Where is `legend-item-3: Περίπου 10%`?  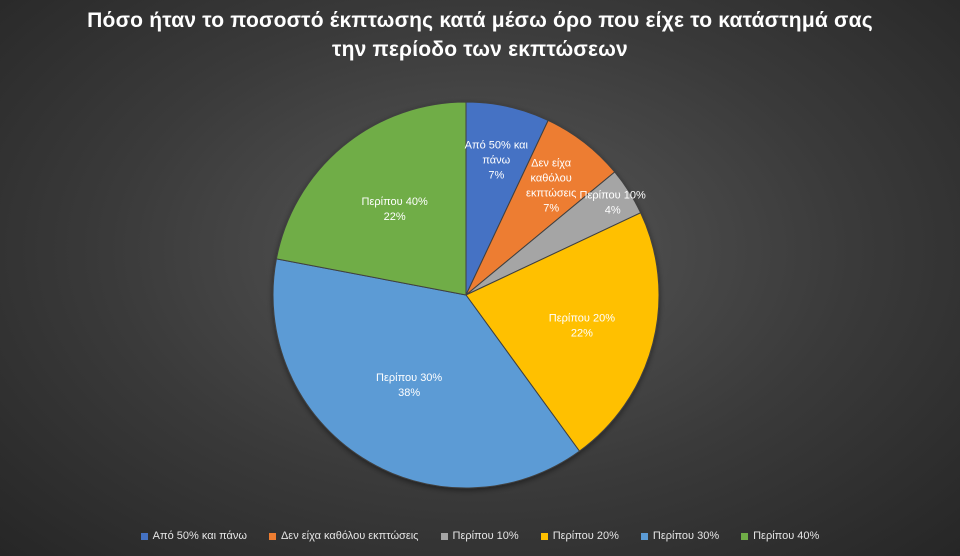 legend-item-3: Περίπου 10% is located at coordinates (479, 536).